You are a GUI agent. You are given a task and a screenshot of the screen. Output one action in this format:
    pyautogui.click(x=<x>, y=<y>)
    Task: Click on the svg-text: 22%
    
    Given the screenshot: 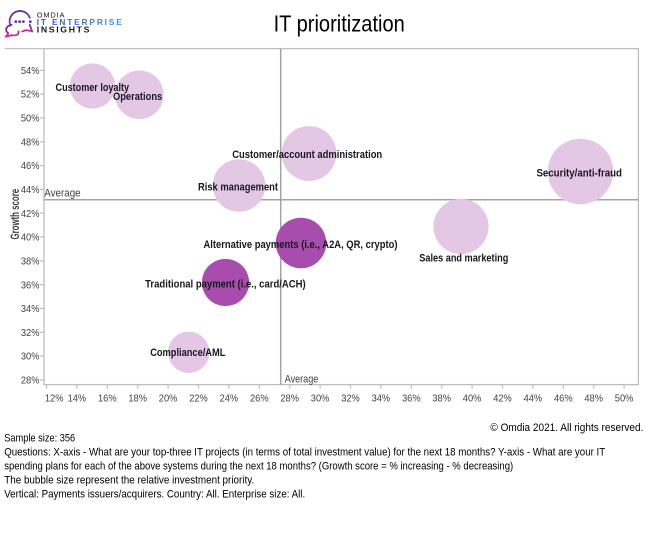 What is the action you would take?
    pyautogui.click(x=198, y=399)
    